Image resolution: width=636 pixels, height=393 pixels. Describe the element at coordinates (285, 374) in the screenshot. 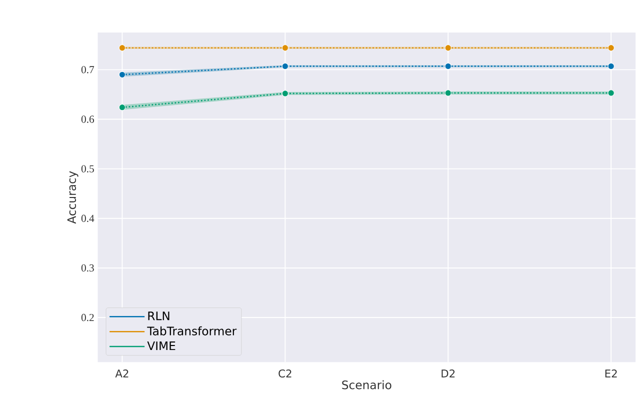

I see `x-tick-label: C2` at that location.